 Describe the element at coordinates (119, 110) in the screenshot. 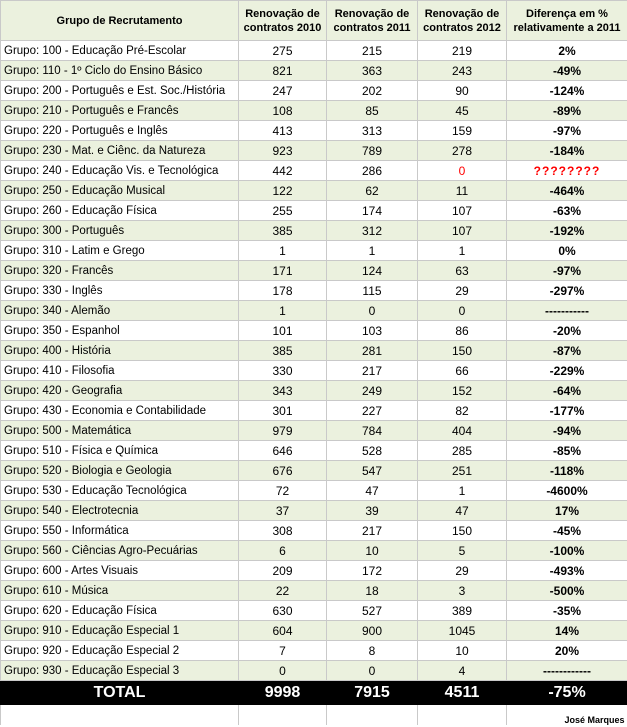

I see `group-cell: Grupo: 210 - Português e Francês` at that location.